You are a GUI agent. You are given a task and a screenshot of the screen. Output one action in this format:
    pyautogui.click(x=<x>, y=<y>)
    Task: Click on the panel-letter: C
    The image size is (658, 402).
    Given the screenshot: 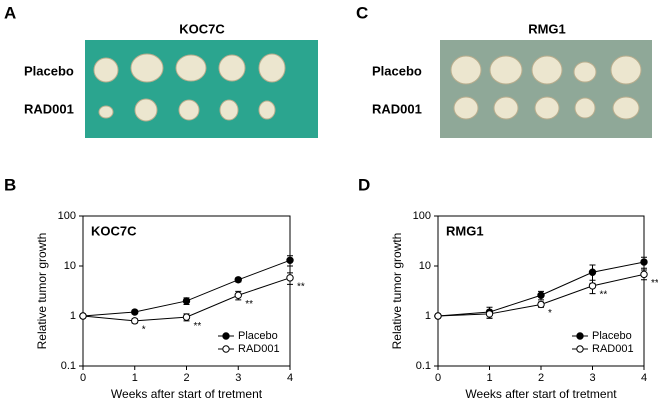 What is the action you would take?
    pyautogui.click(x=362, y=12)
    